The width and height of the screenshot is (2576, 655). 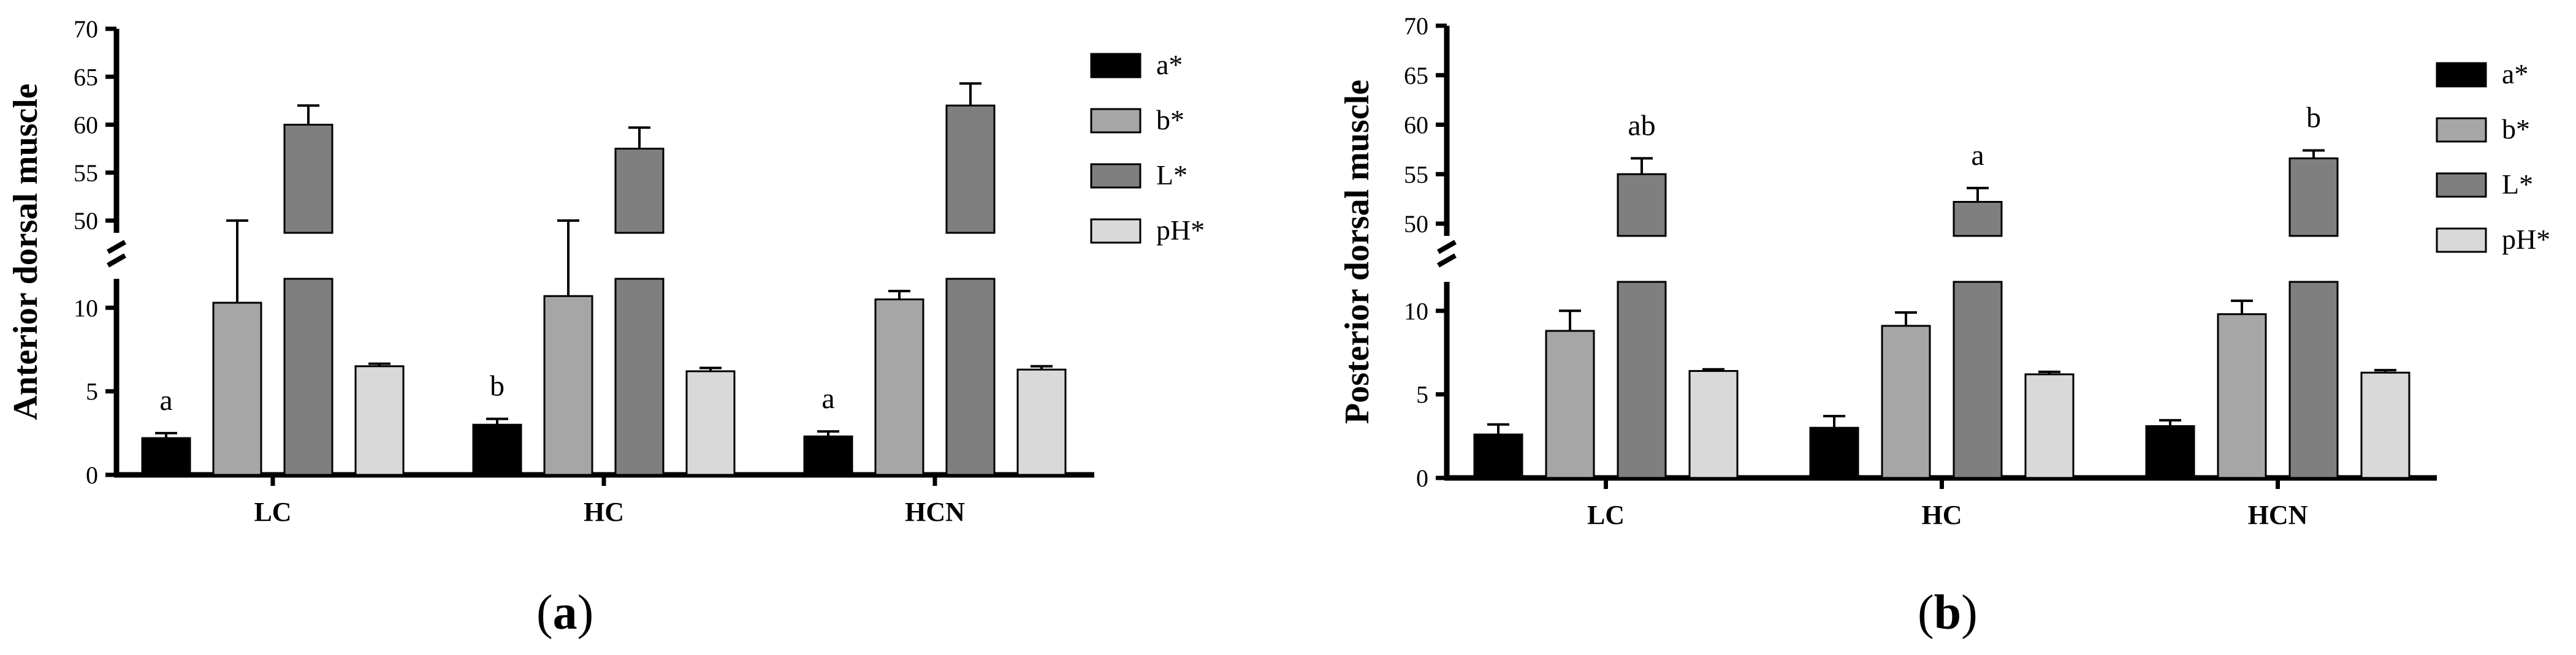 What do you see at coordinates (1641, 125) in the screenshot?
I see `significance-label: ab` at bounding box center [1641, 125].